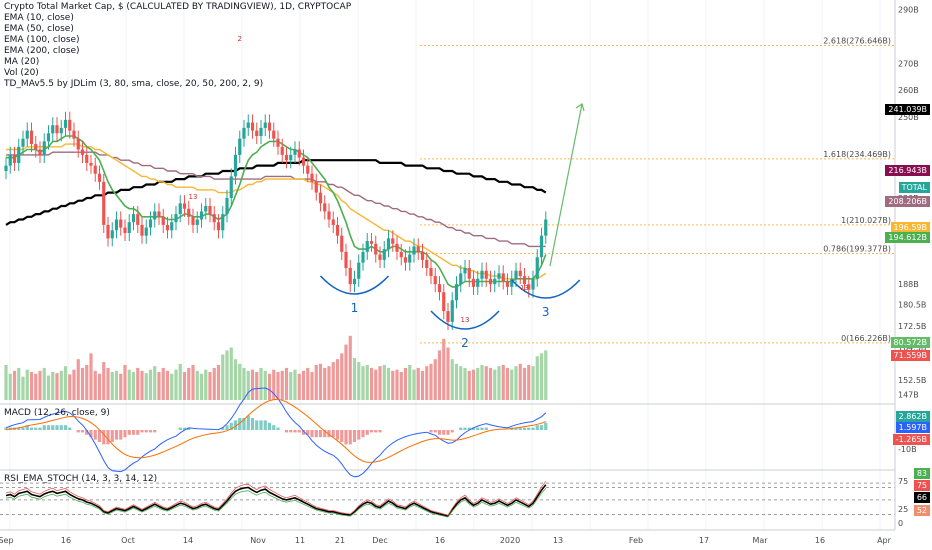 This screenshot has height=550, width=932. What do you see at coordinates (857, 154) in the screenshot?
I see `fib-label: 1.618(234.469B)` at bounding box center [857, 154].